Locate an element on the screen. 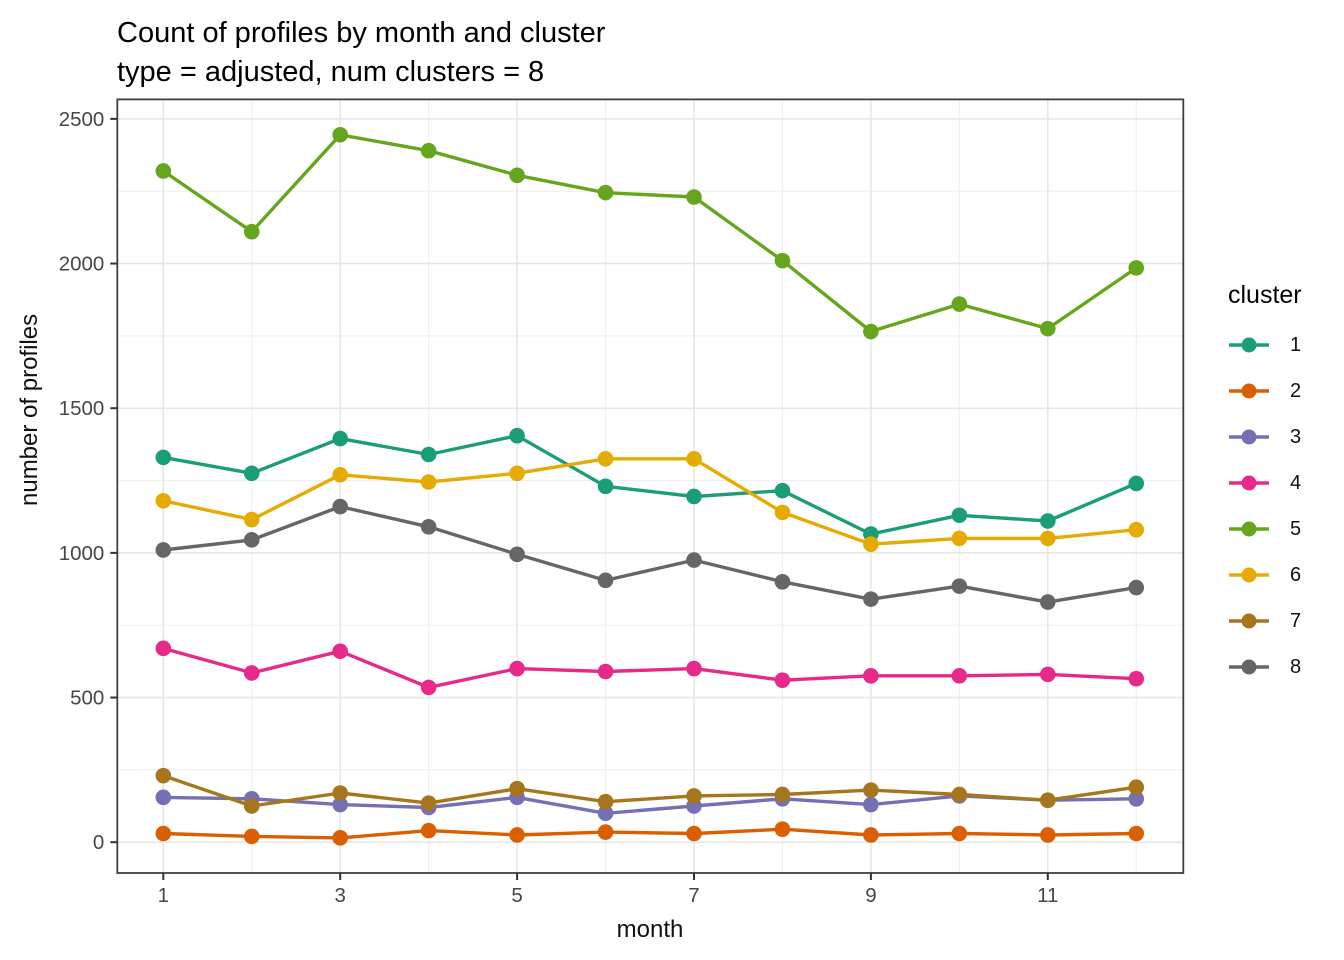 The width and height of the screenshot is (1344, 960). chart-subtitle: type = adjusted, num clusters = 8 is located at coordinates (331, 72).